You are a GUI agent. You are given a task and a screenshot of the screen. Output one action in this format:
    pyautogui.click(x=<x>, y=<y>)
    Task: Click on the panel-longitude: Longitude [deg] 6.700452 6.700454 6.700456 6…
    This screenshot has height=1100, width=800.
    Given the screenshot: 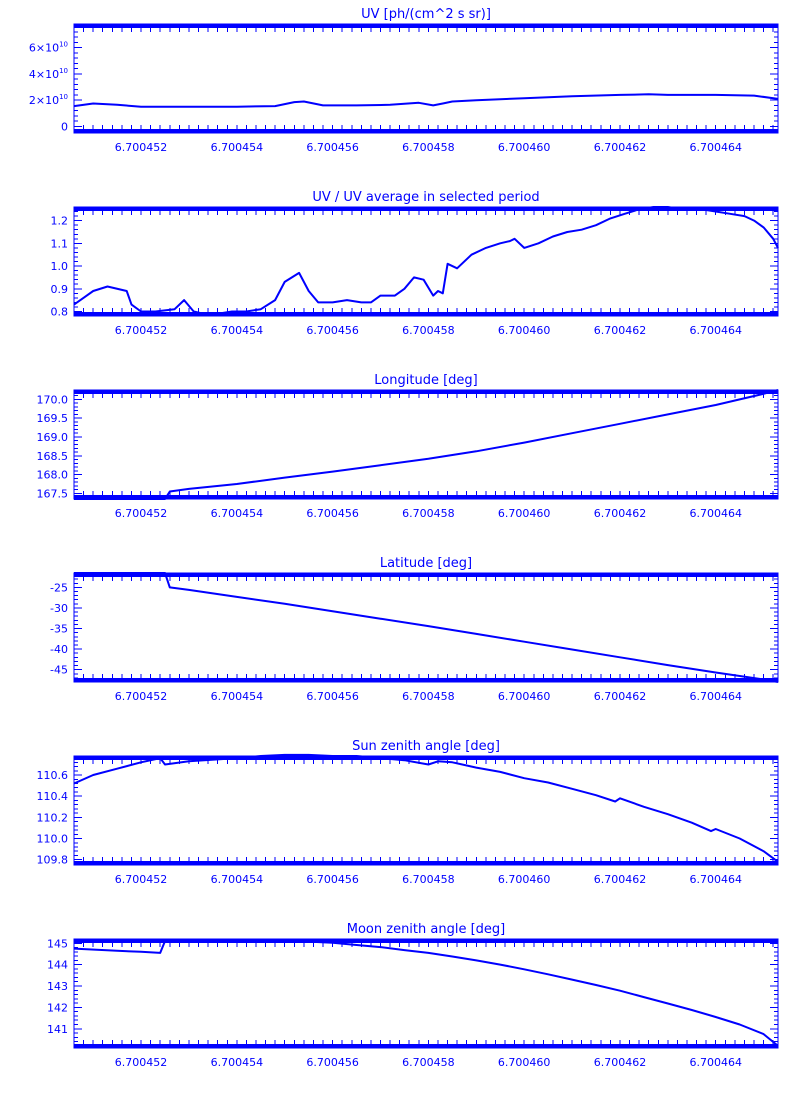 What is the action you would take?
    pyautogui.click(x=408, y=446)
    